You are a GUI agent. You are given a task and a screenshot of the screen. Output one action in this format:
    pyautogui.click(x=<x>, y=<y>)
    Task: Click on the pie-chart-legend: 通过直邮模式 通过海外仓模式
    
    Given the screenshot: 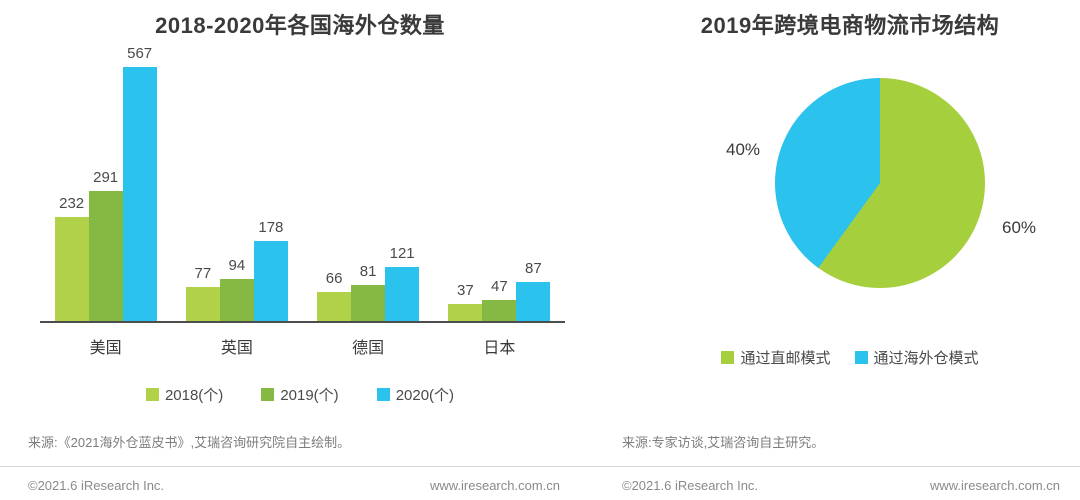 What is the action you would take?
    pyautogui.click(x=850, y=357)
    